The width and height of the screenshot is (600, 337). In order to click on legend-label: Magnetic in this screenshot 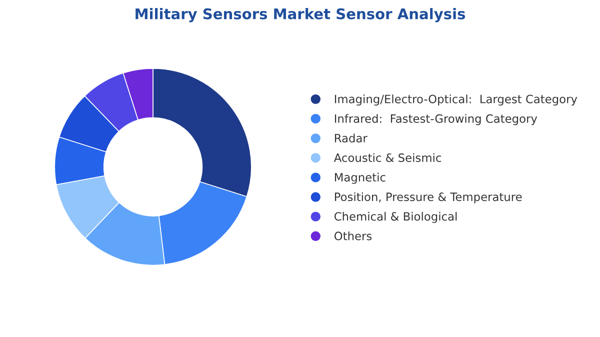, I will do `click(360, 178)`.